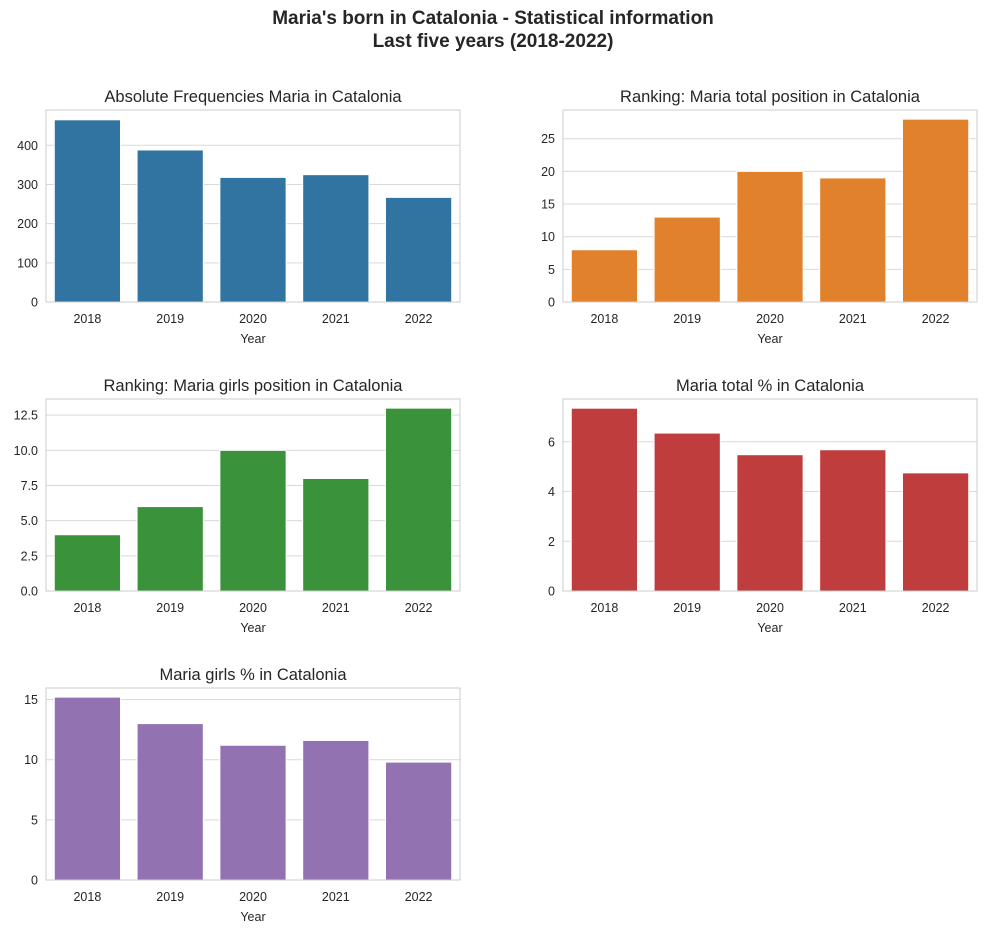 This screenshot has height=933, width=986. Describe the element at coordinates (170, 802) in the screenshot. I see `panel-5-bar-2019` at that location.